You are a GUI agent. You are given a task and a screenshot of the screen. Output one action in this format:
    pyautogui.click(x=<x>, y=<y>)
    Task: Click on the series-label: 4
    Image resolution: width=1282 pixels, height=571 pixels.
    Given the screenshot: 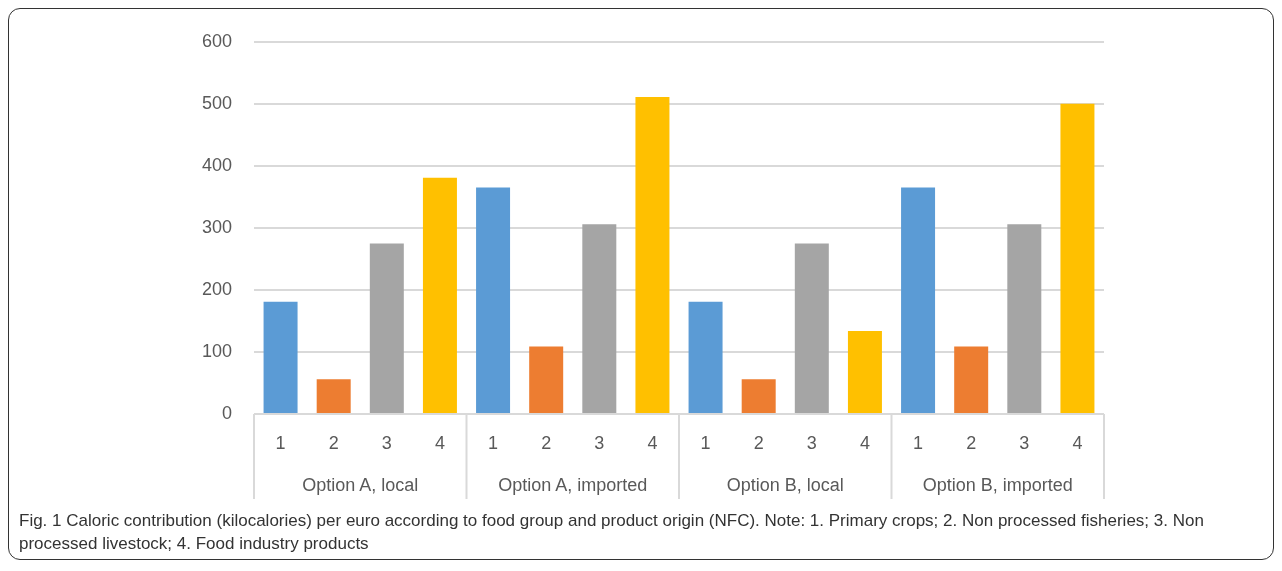 What is the action you would take?
    pyautogui.click(x=439, y=442)
    